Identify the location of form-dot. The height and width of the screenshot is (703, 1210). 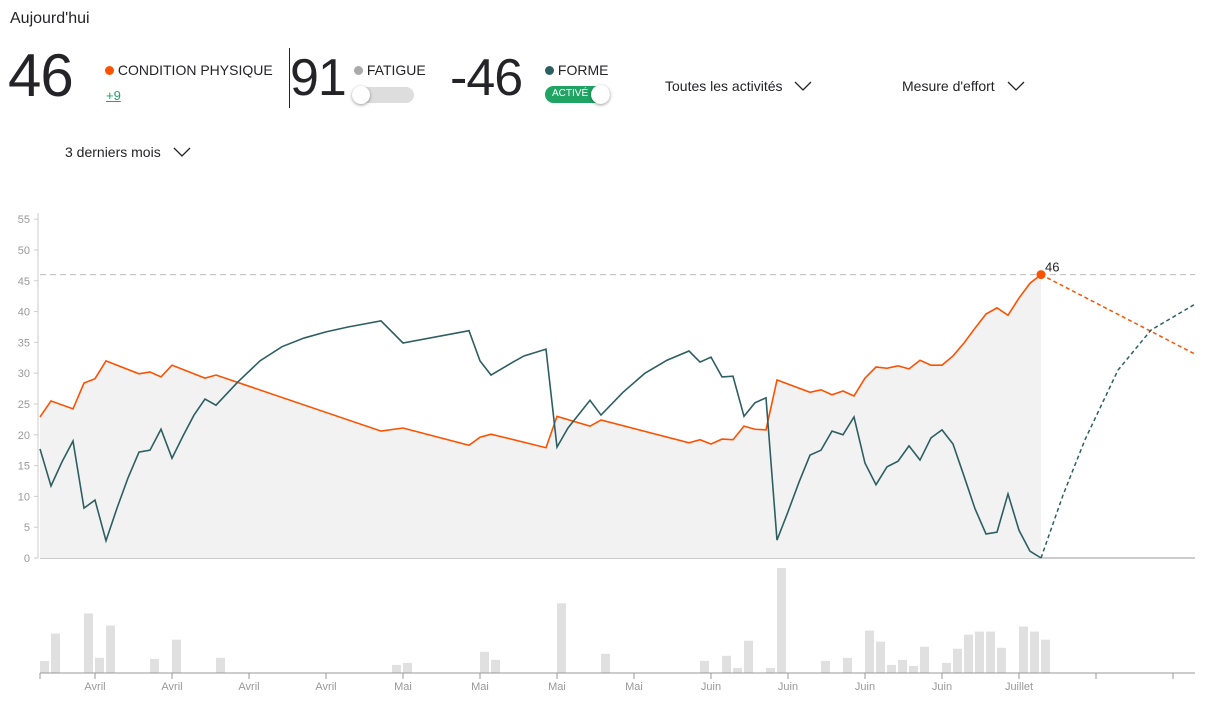
(549, 70).